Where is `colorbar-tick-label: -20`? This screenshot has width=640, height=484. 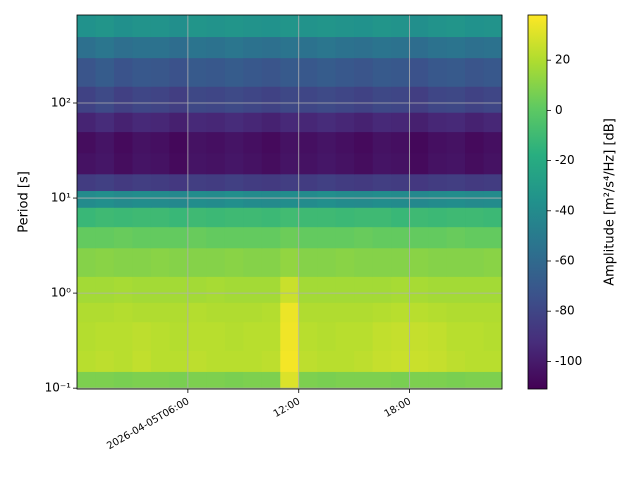
colorbar-tick-label: -20 is located at coordinates (565, 160).